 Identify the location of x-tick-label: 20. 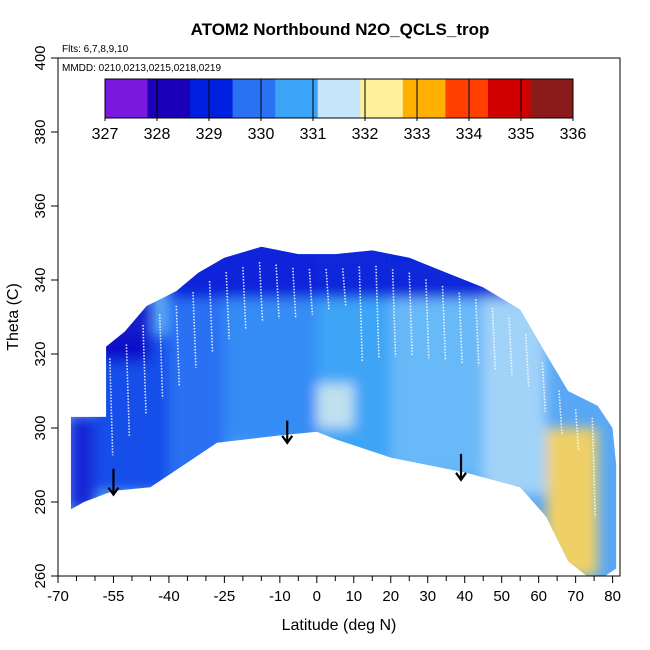
(390, 596).